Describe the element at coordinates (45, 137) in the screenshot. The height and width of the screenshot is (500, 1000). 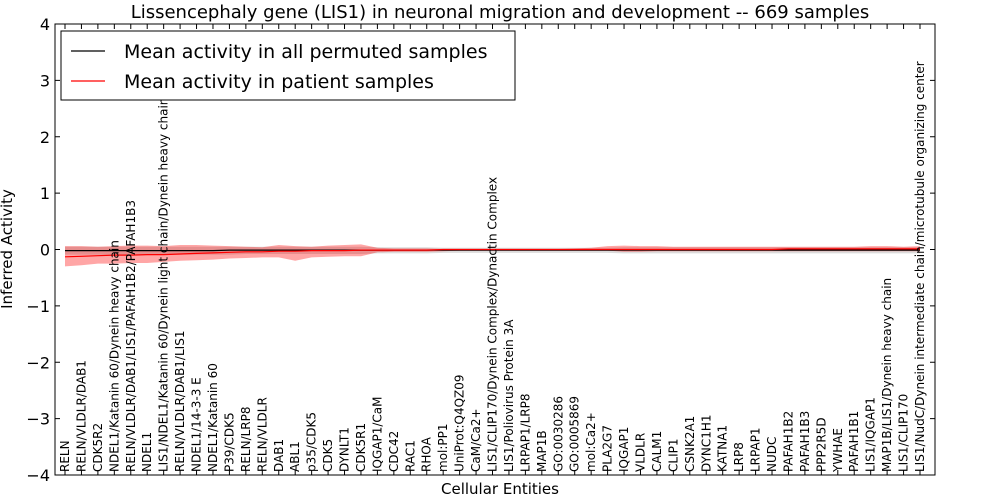
I see `y-tick-label: 2` at that location.